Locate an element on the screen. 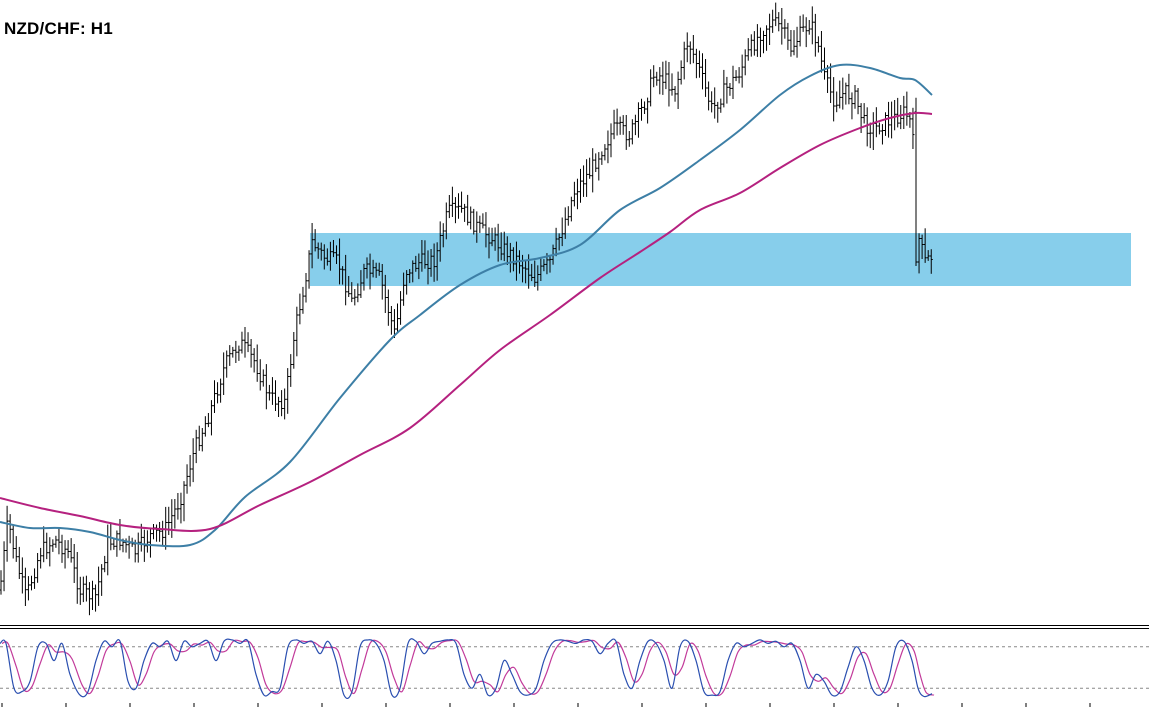 The image size is (1149, 707). range-zone is located at coordinates (720, 259).